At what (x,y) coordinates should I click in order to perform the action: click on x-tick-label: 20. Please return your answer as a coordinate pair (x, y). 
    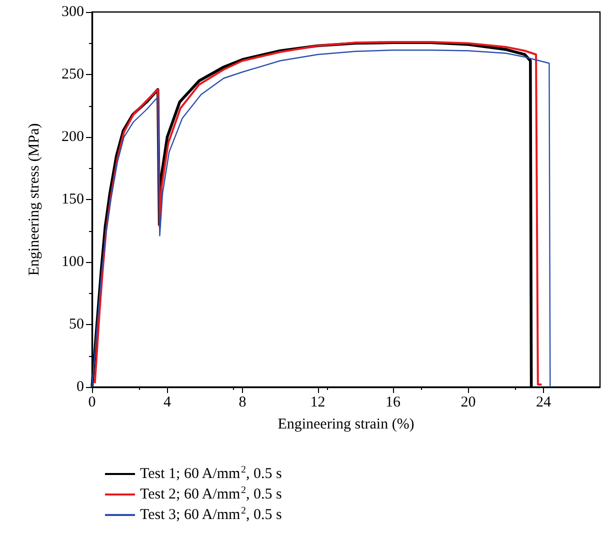
    Looking at the image, I should click on (468, 402).